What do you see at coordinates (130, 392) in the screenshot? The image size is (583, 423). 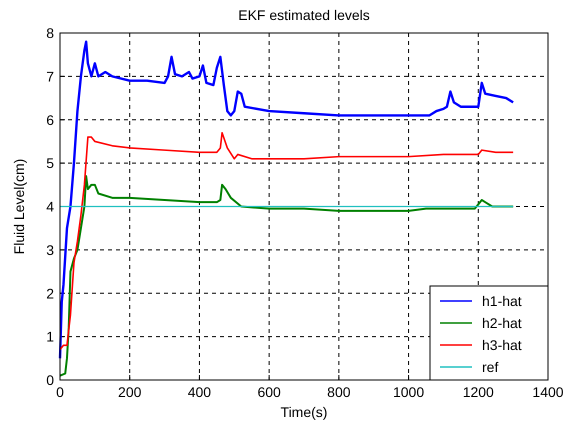 I see `x-tick-label: 200` at bounding box center [130, 392].